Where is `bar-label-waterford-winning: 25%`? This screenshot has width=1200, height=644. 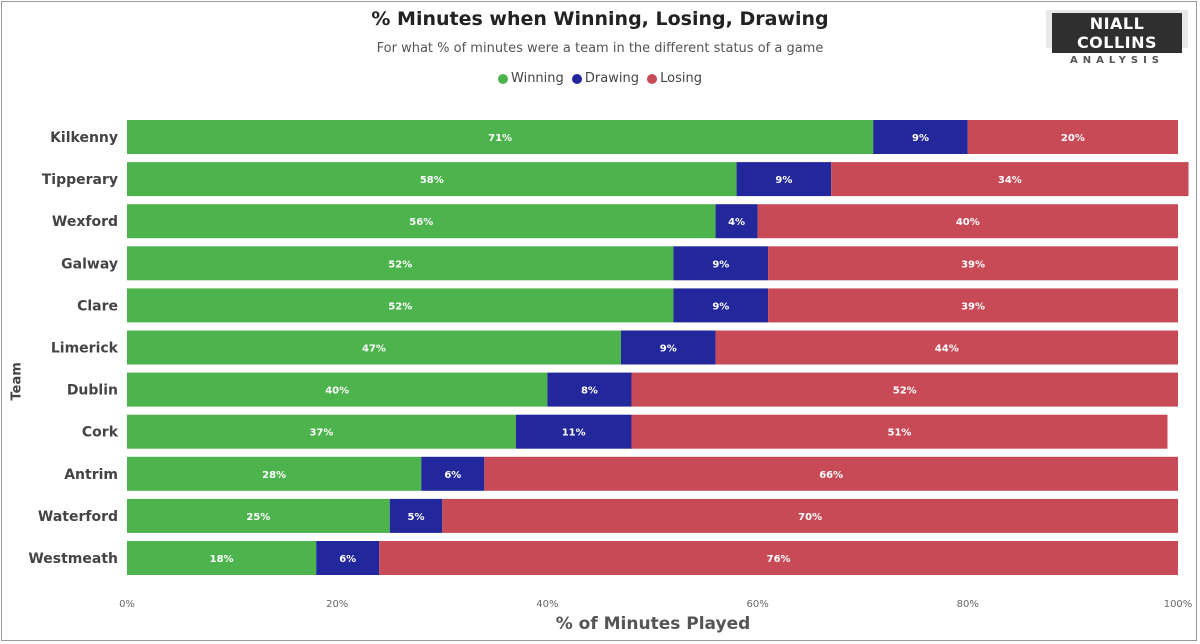 bar-label-waterford-winning: 25% is located at coordinates (258, 517).